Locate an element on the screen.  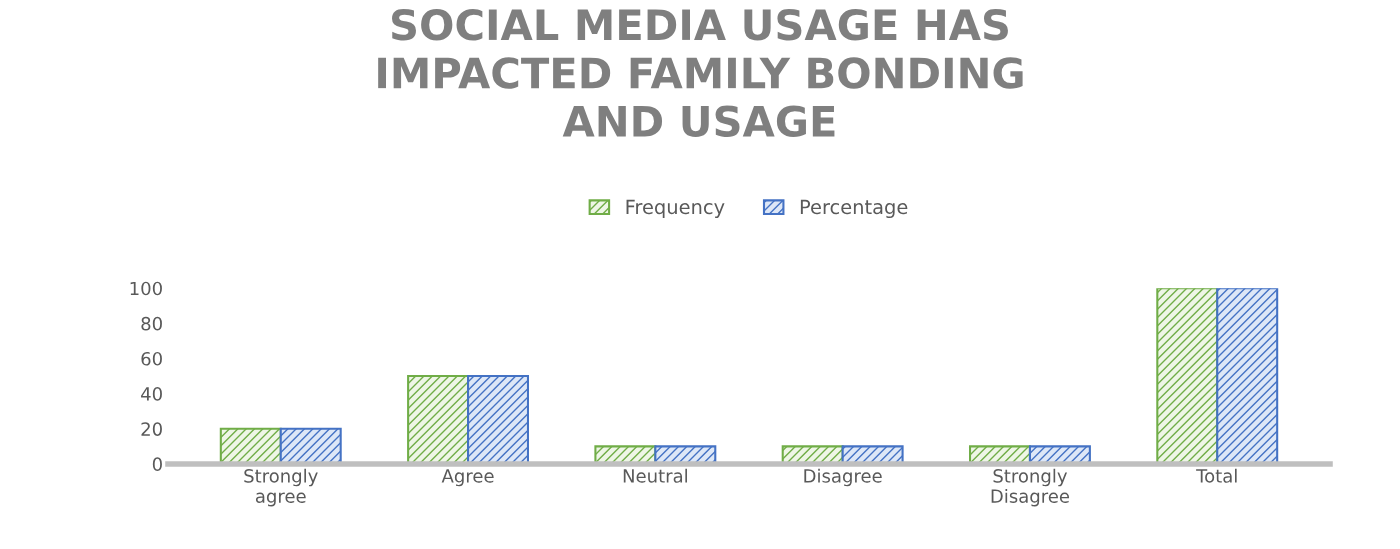
x-tick-label: Strongly agree is located at coordinates (281, 487).